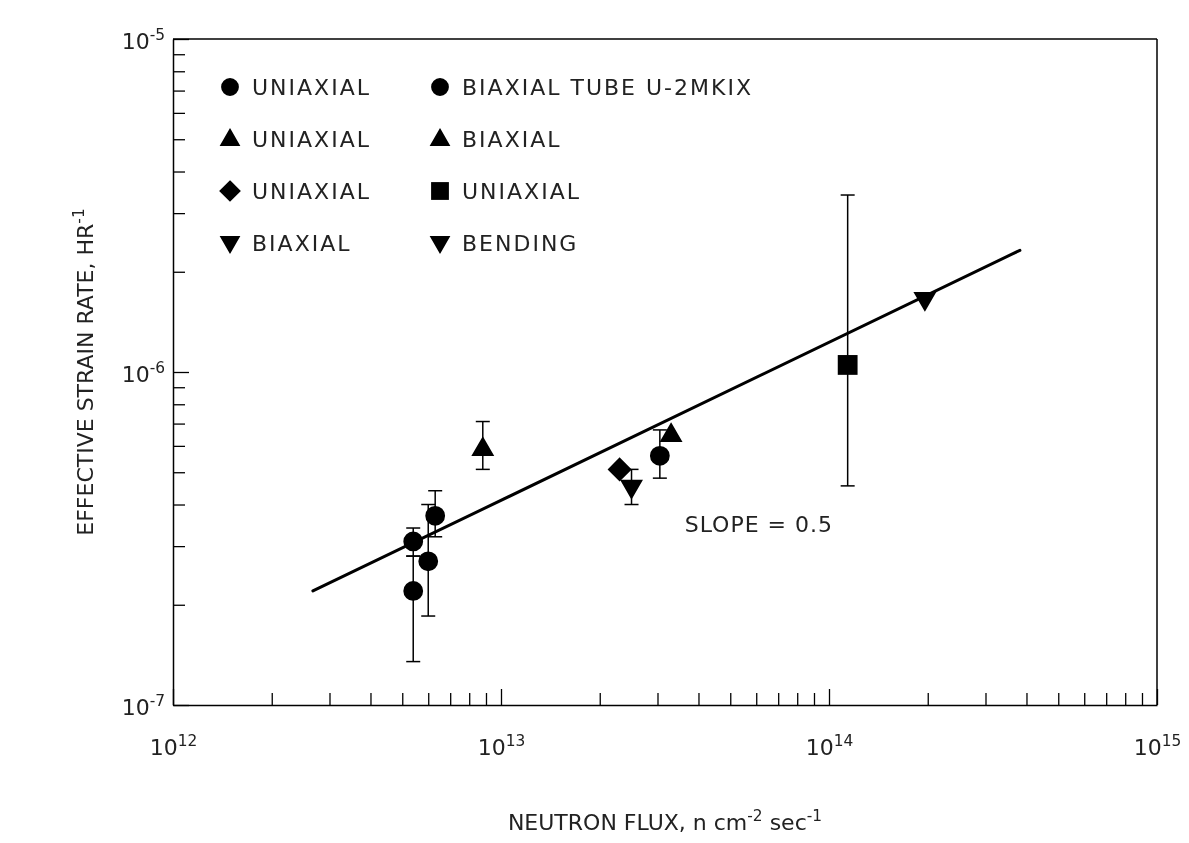 This screenshot has height=843, width=1189. Describe the element at coordinates (1157, 746) in the screenshot. I see `x-tick-label: 10$^{15}$` at that location.